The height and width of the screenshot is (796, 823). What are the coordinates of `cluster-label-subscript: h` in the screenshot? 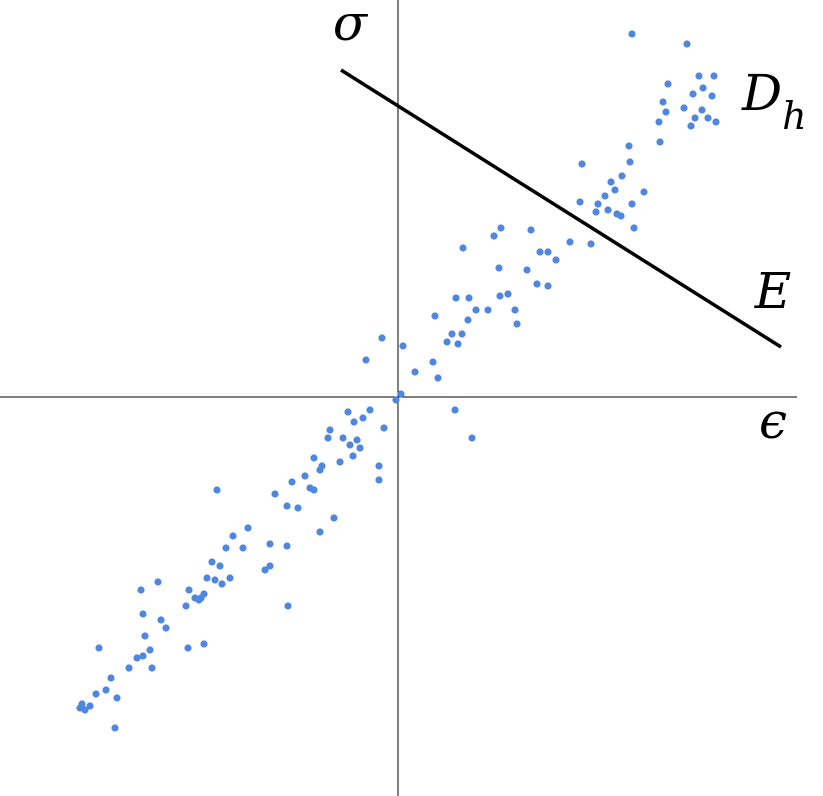 It's located at (794, 116).